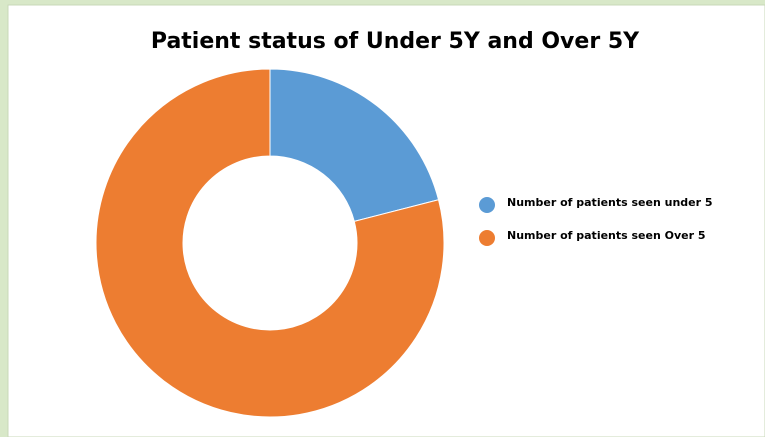  Describe the element at coordinates (610, 202) in the screenshot. I see `legend-label: Number of patients seen under 5` at that location.